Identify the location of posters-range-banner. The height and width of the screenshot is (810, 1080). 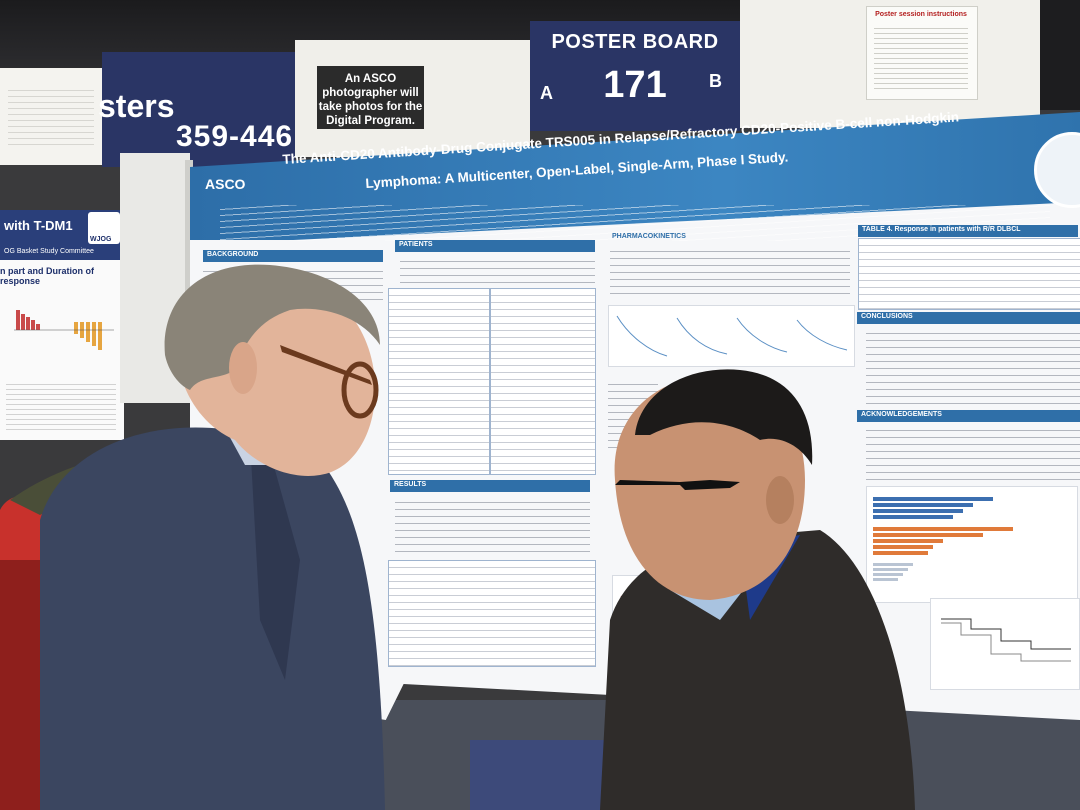
(198, 109).